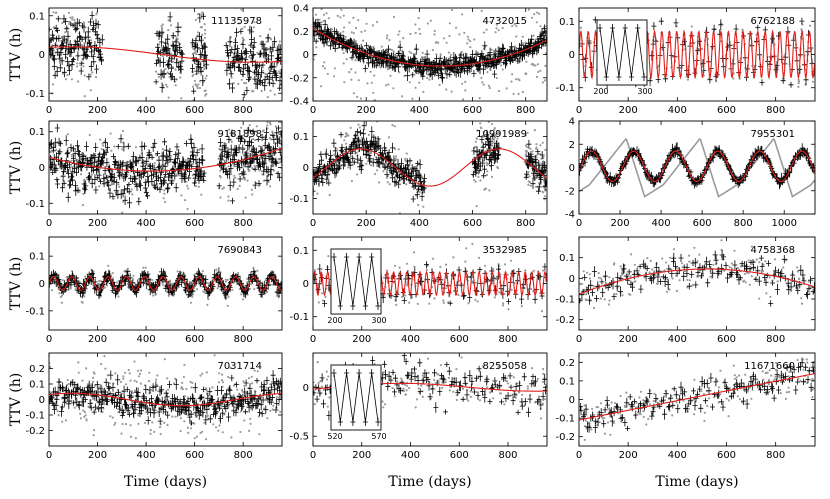  What do you see at coordinates (313, 110) in the screenshot?
I see `x-tick-label: 0` at bounding box center [313, 110].